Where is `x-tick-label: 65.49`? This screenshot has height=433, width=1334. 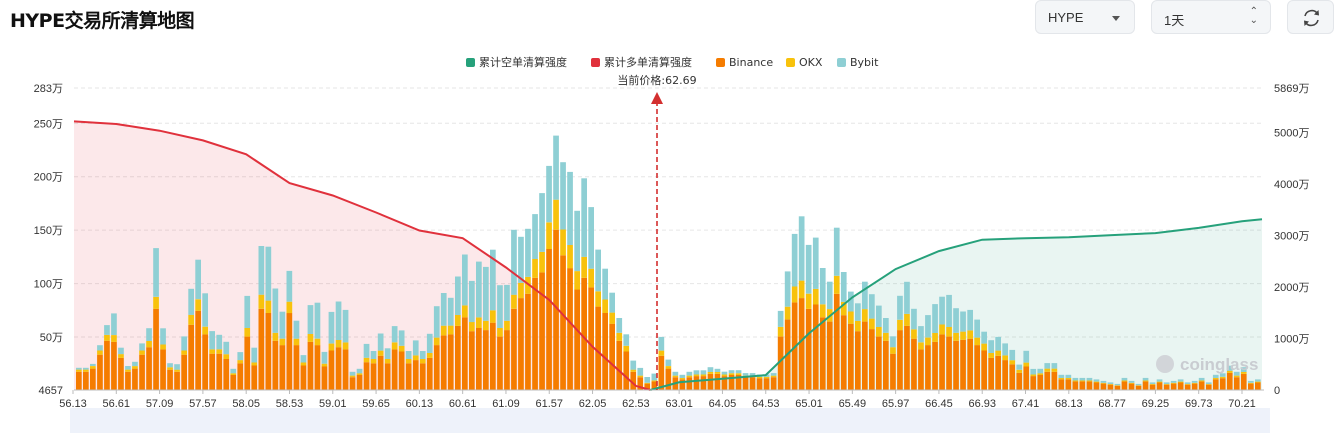
x-tick-label: 65.49 is located at coordinates (853, 404).